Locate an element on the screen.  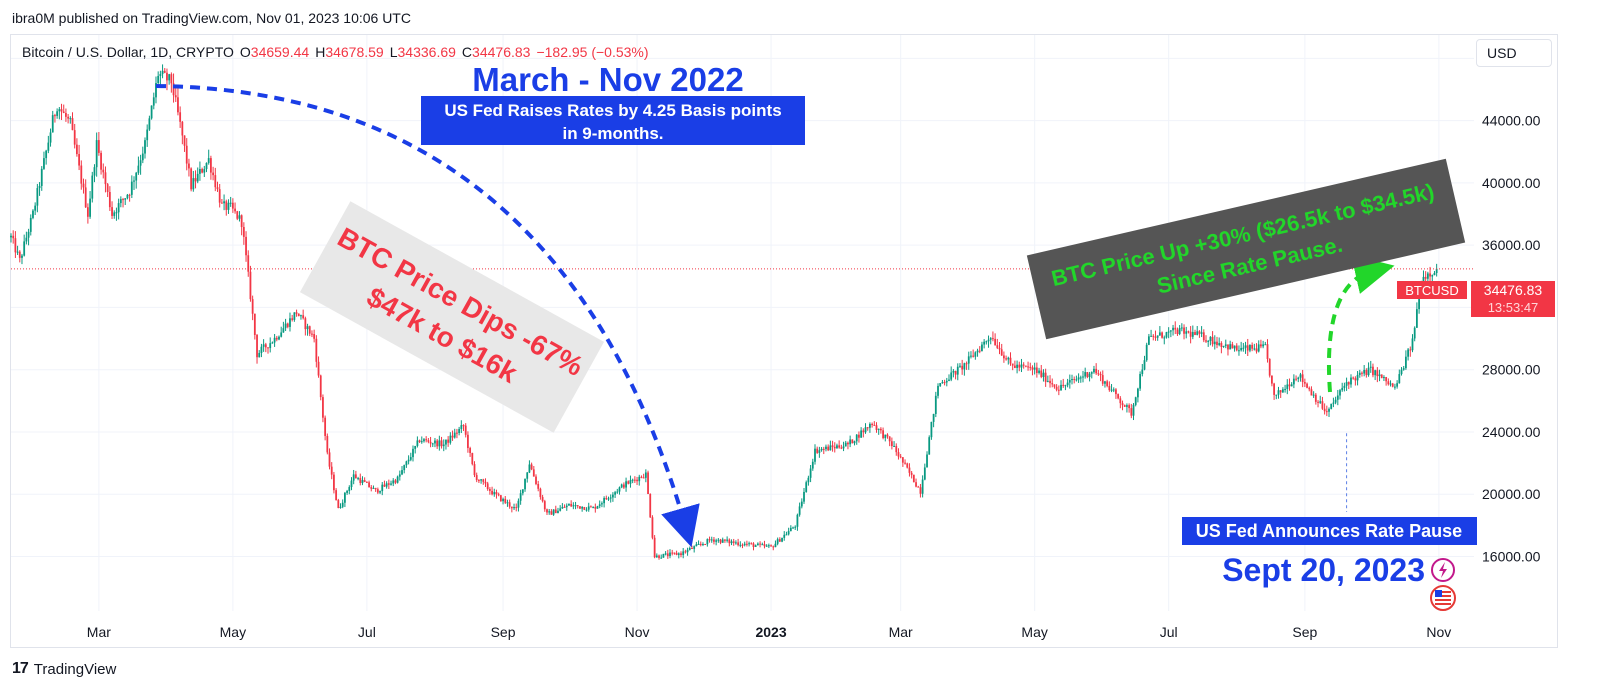
lightning-icon is located at coordinates (1443, 570).